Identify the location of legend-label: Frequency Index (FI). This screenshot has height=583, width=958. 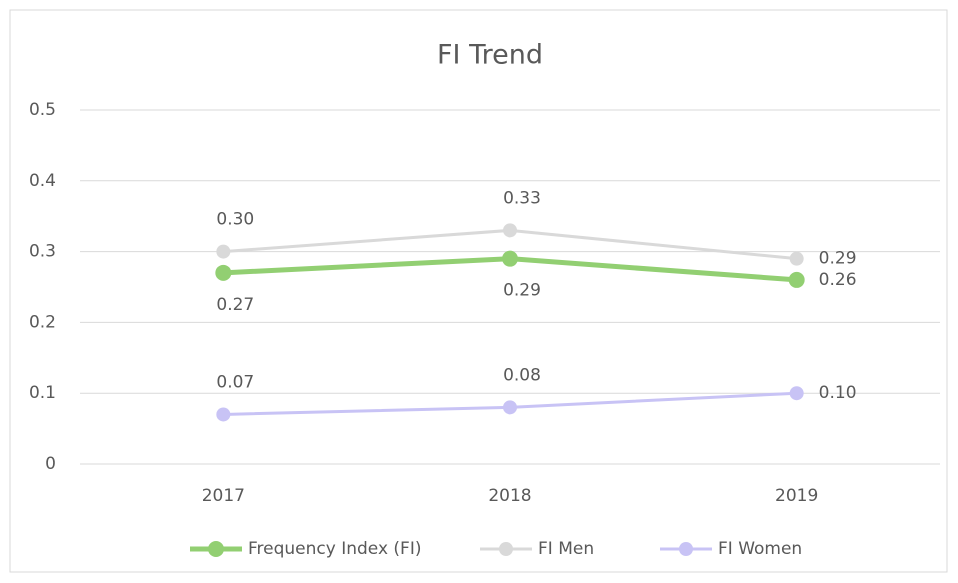
(335, 549).